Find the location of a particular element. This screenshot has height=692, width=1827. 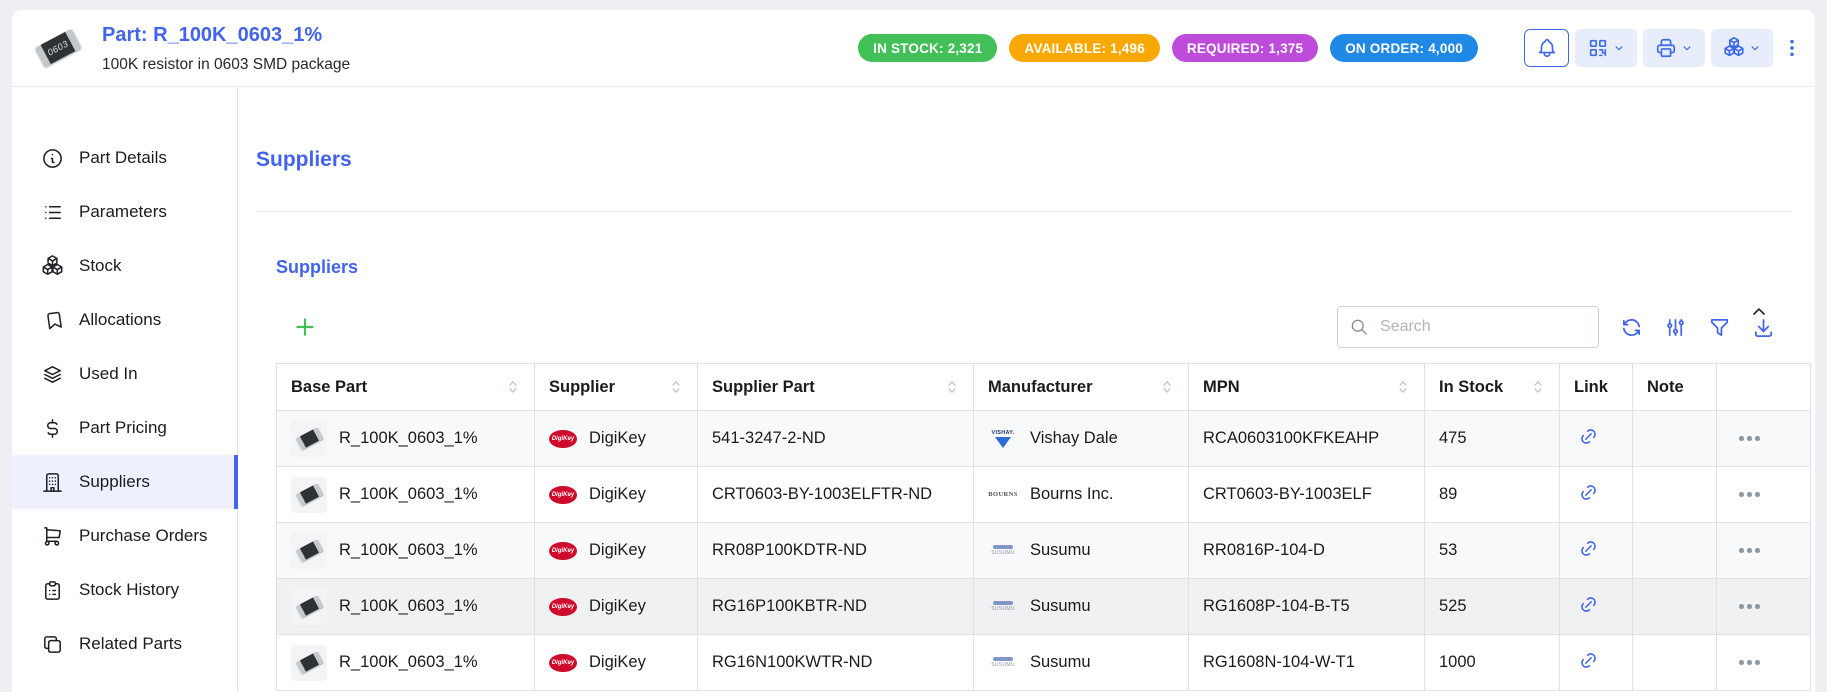

cell-mpn: CRT0603-BY-1003ELF is located at coordinates (1306, 494).